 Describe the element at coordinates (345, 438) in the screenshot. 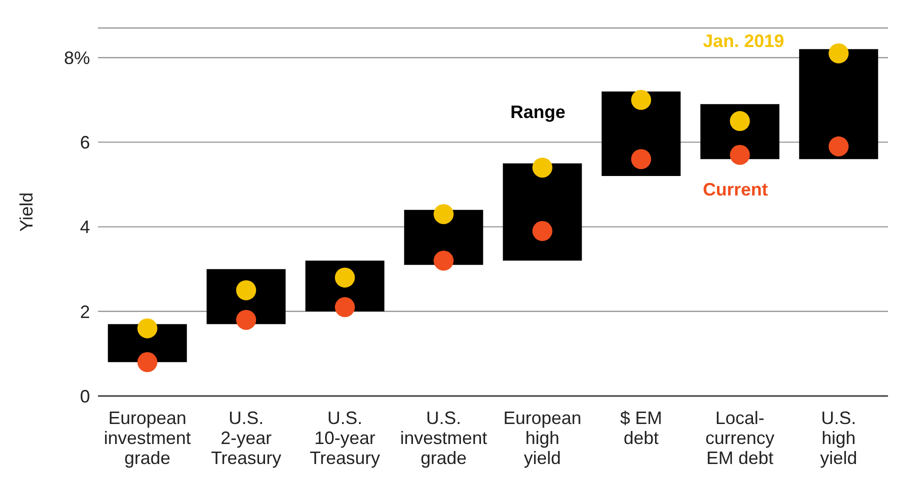

I see `x-tick-label: U.S. 10-year Treasury` at that location.